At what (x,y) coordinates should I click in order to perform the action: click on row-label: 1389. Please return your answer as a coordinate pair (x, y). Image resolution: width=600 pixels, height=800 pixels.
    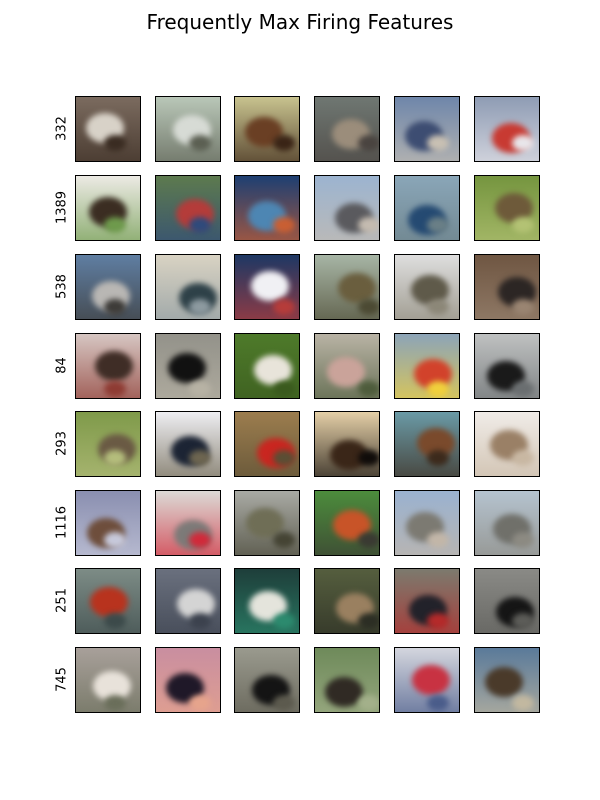
    Looking at the image, I should click on (62, 207).